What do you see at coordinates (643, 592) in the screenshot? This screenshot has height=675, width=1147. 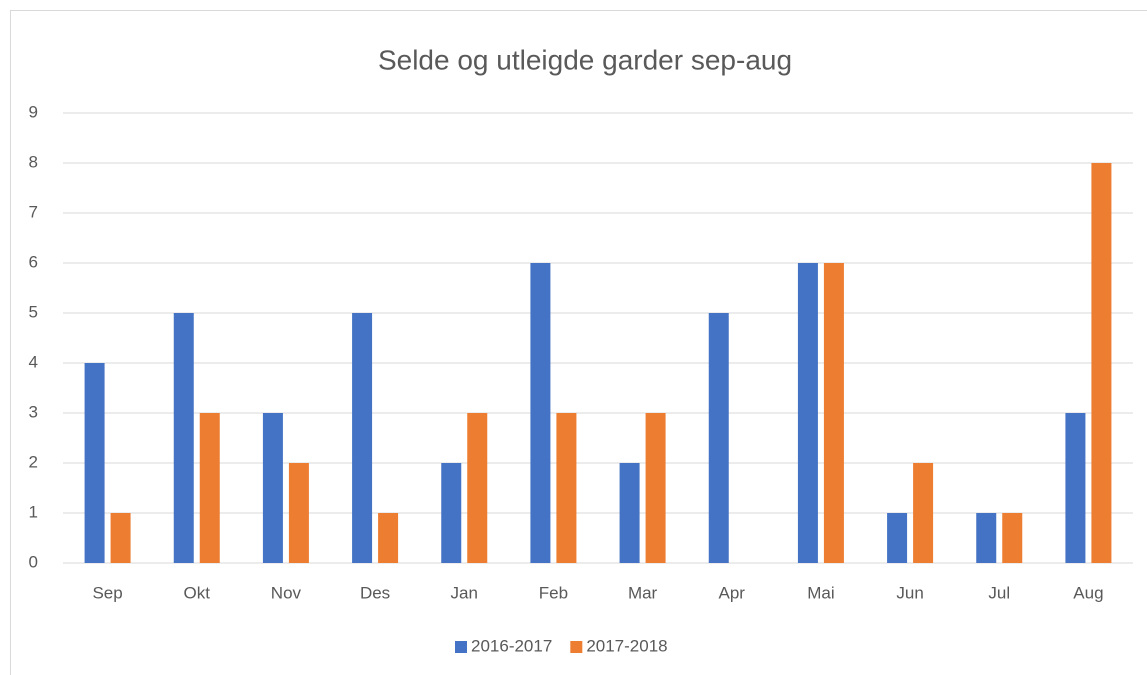 I see `x-tick-label: Mar` at bounding box center [643, 592].